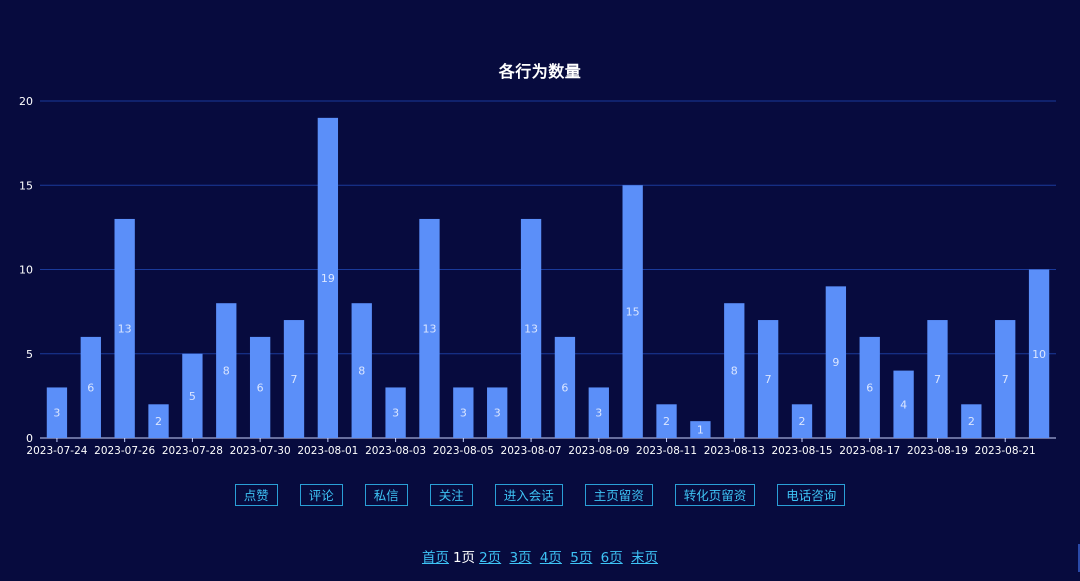 The height and width of the screenshot is (581, 1080). I want to click on bar-value-label: 19, so click(328, 278).